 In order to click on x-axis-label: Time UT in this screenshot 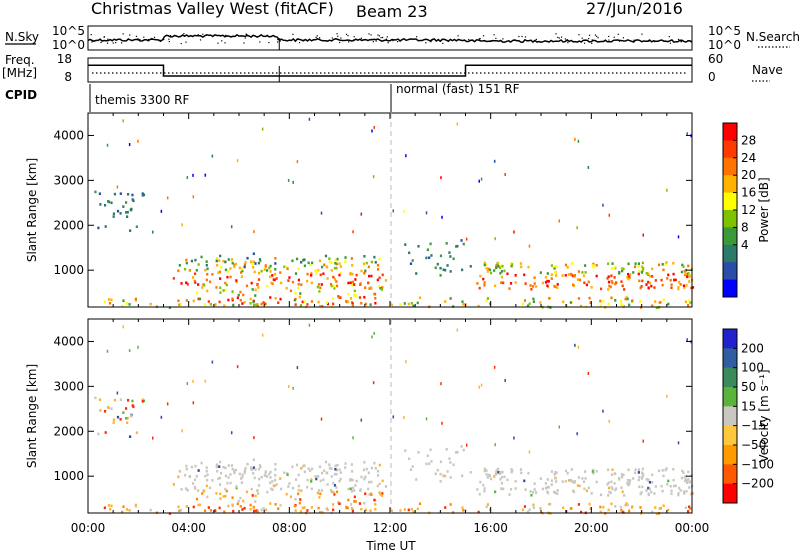, I will do `click(390, 546)`.